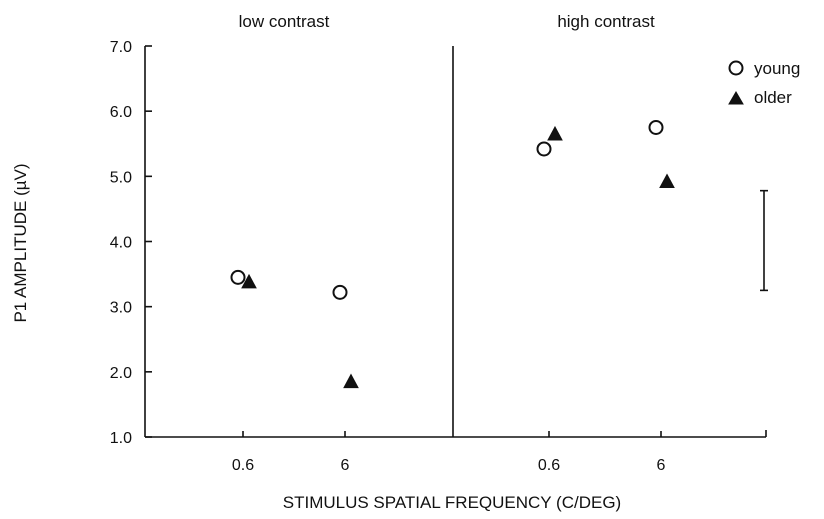 This screenshot has height=519, width=824. Describe the element at coordinates (121, 373) in the screenshot. I see `y-tick-label: 2.0` at that location.